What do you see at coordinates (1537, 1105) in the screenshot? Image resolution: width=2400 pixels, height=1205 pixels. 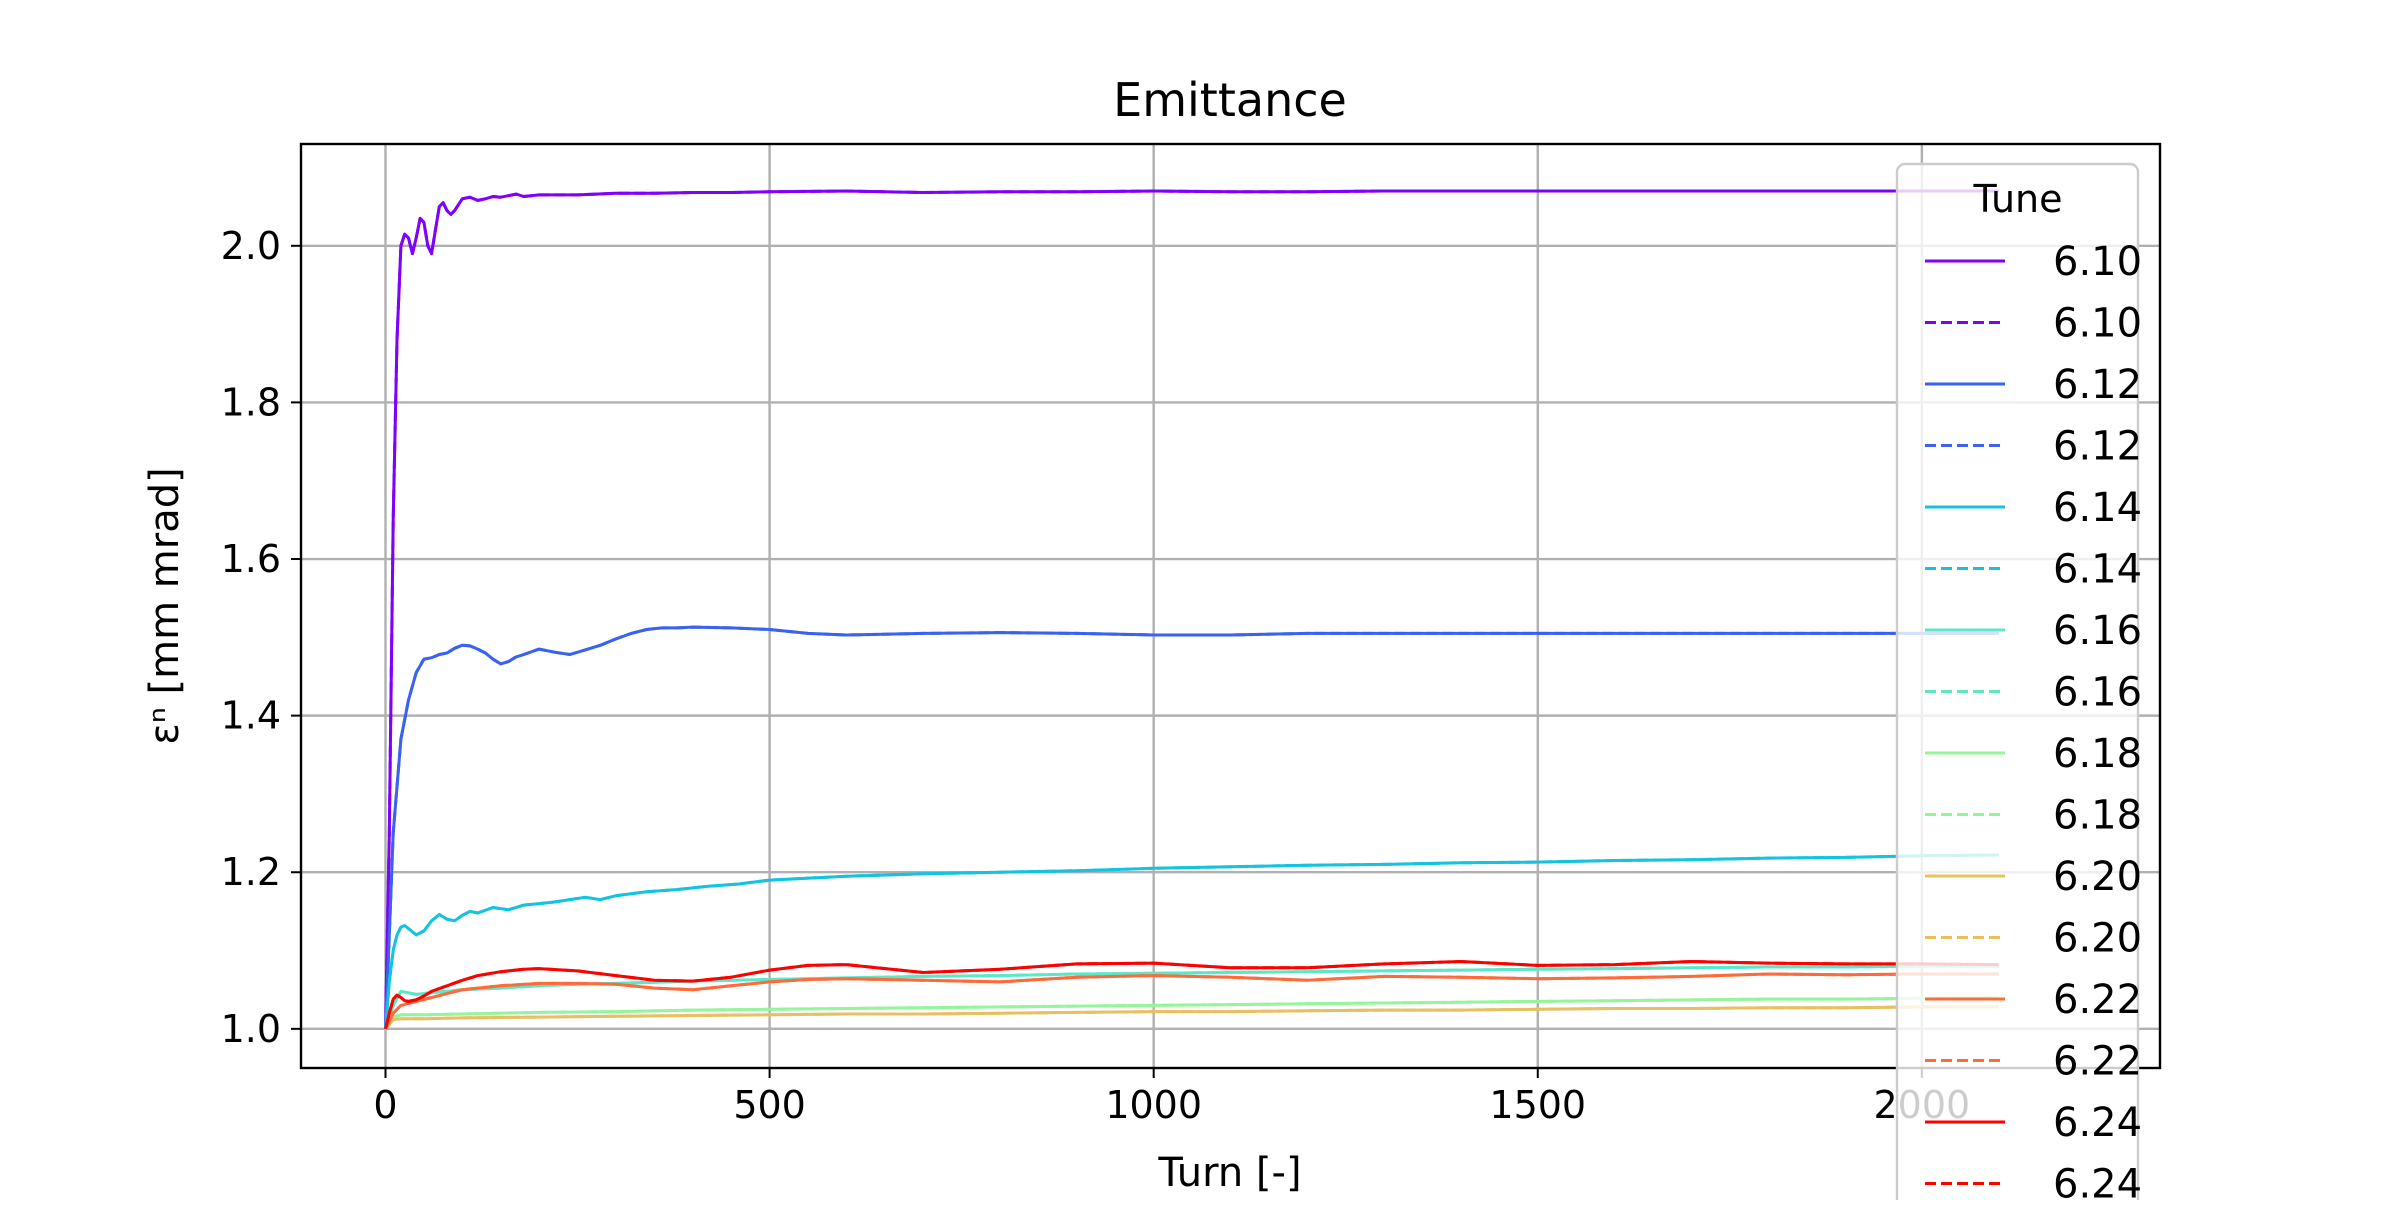 I see `x-tick-label: 1500` at bounding box center [1537, 1105].